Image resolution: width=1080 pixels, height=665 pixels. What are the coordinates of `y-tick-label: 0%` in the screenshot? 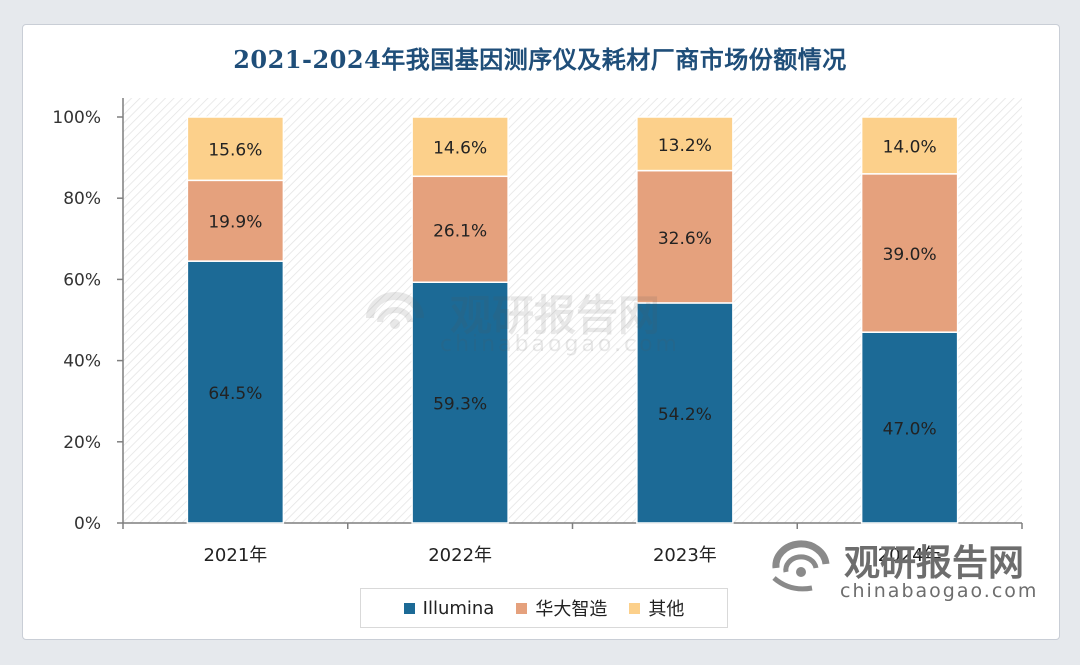 It's located at (87, 524).